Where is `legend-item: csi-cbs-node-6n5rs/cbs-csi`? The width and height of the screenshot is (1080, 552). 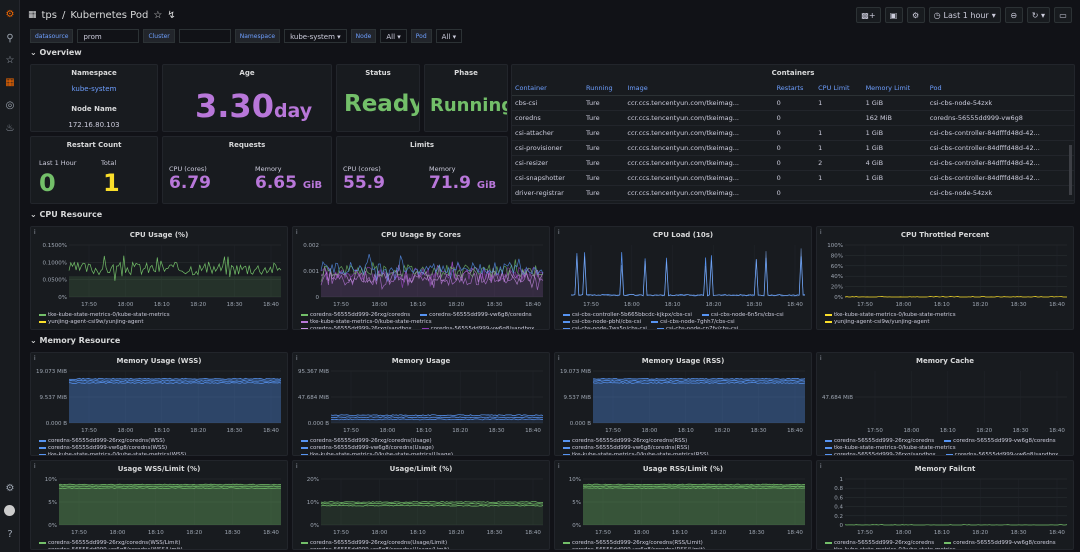 legend-item: csi-cbs-node-6n5rs/cbs-csi is located at coordinates (742, 315).